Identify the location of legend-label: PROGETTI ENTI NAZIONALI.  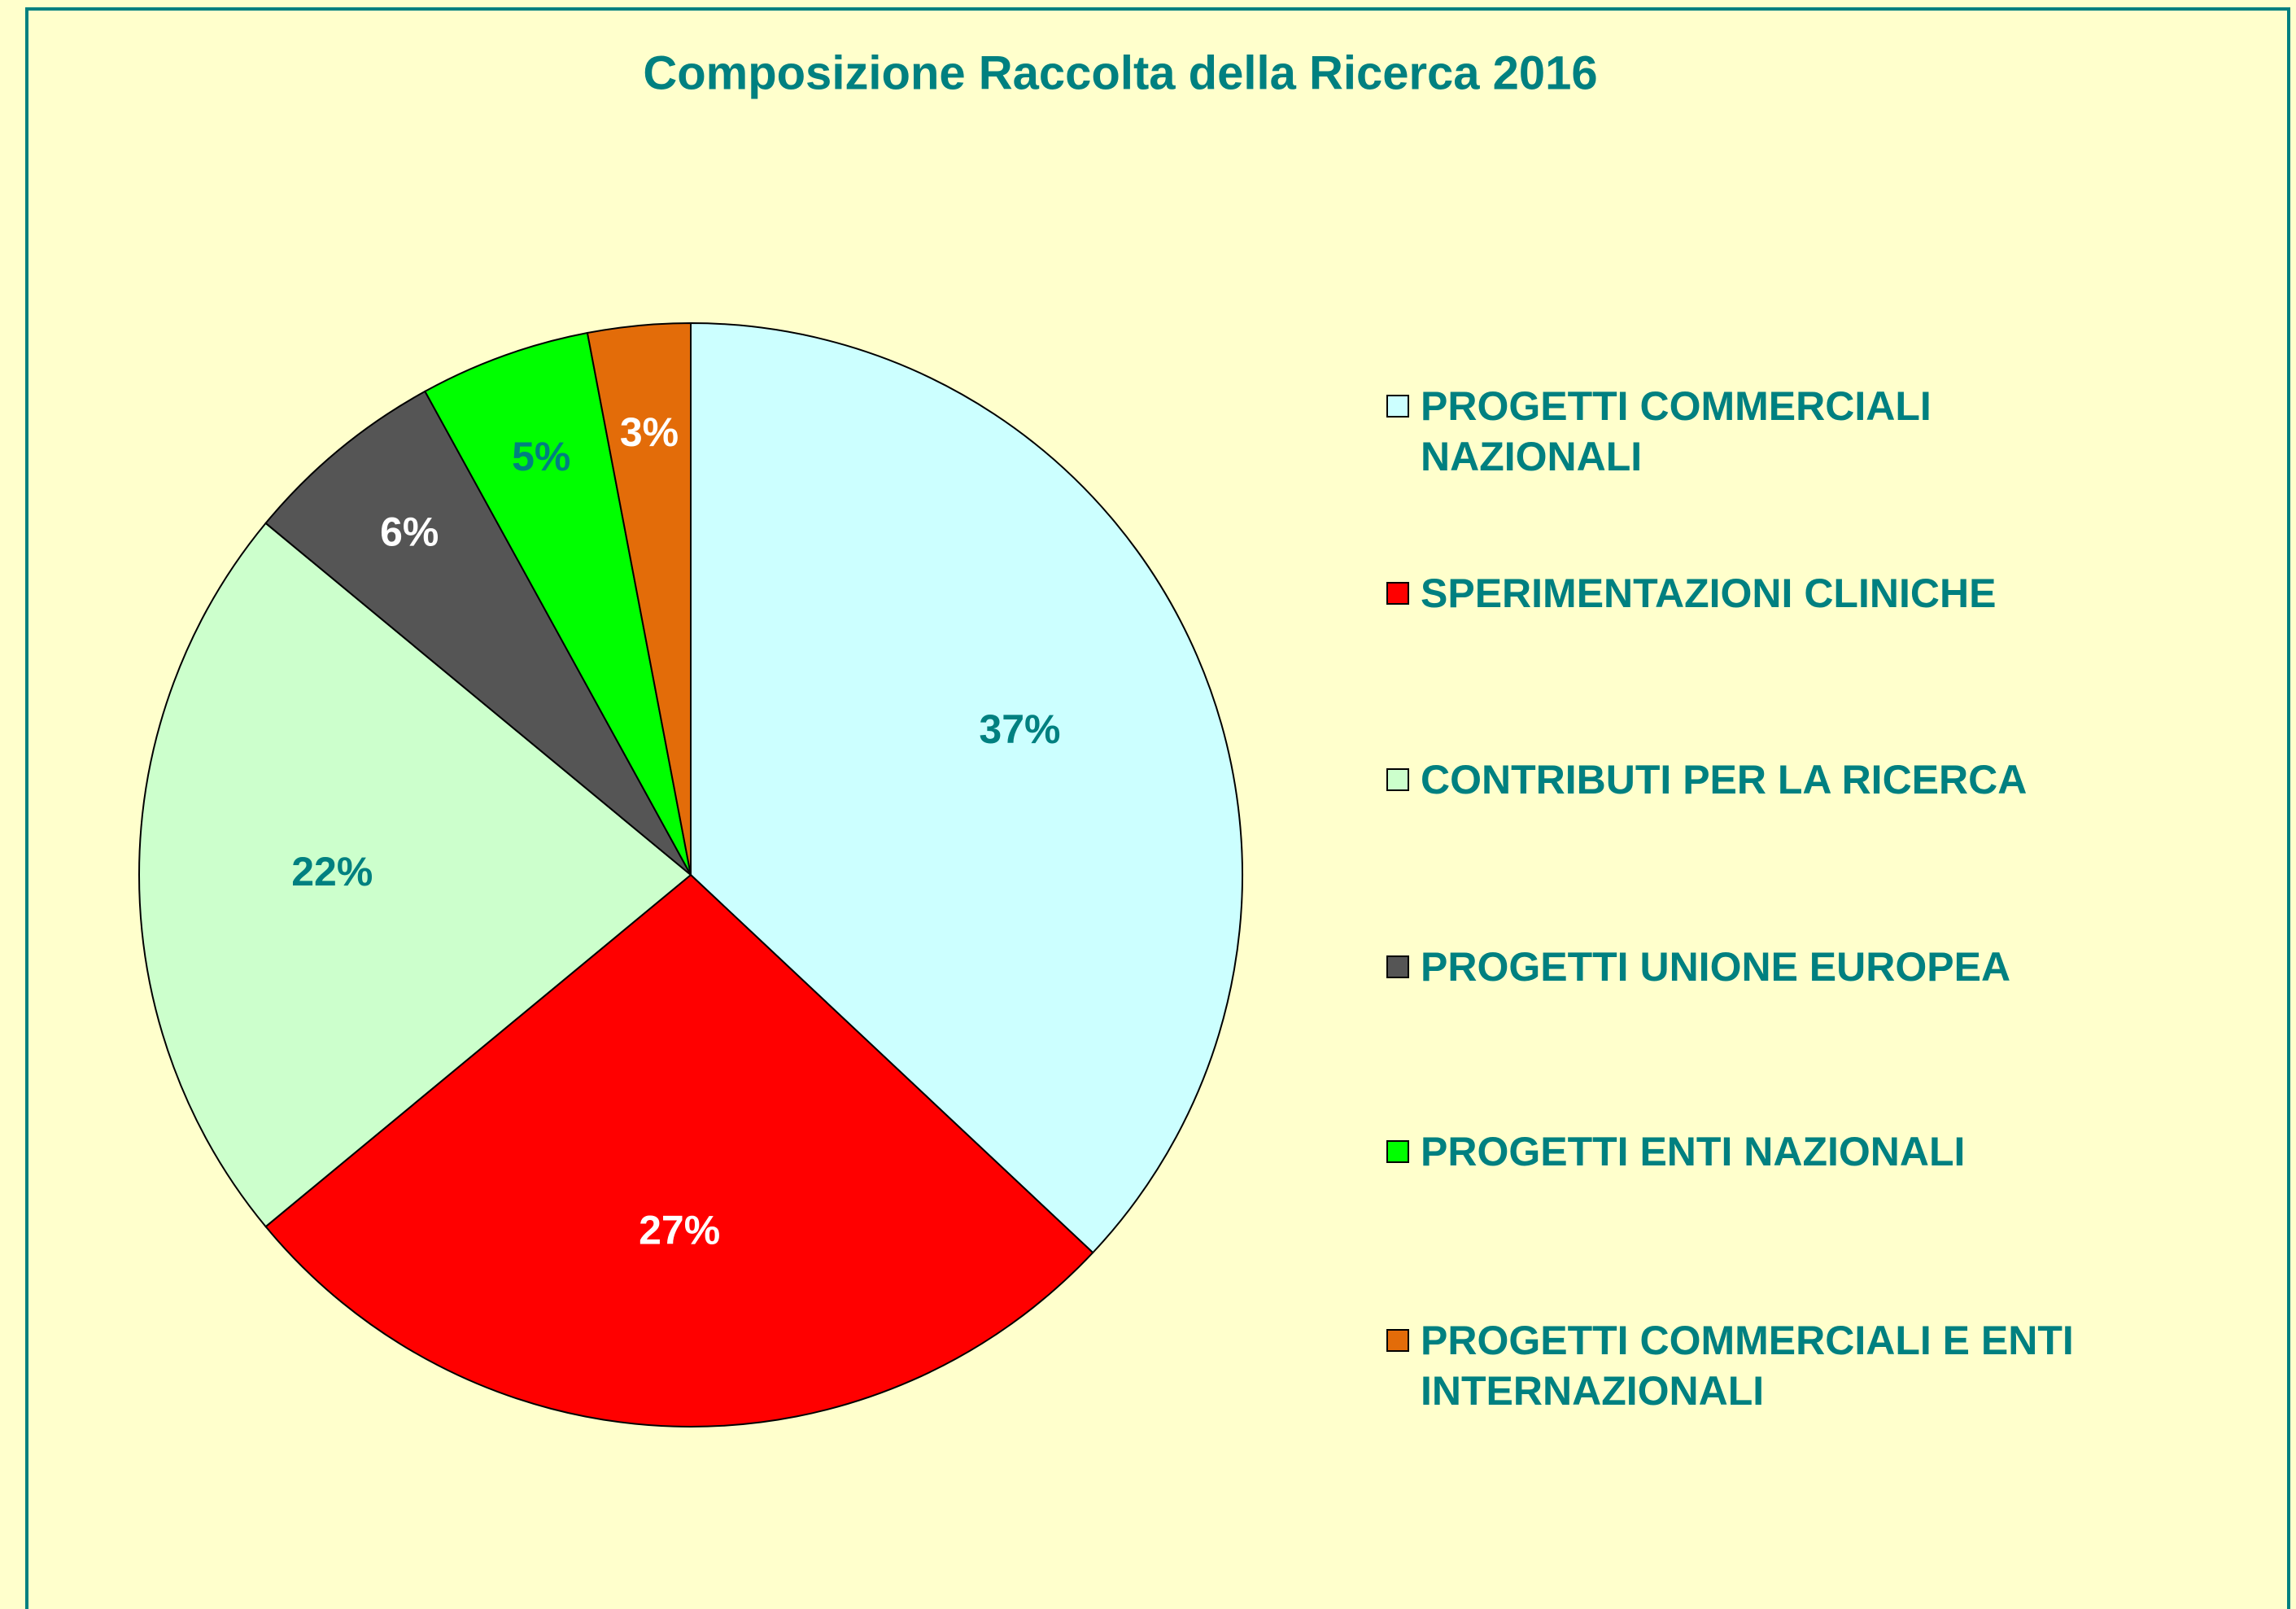
(1693, 1152).